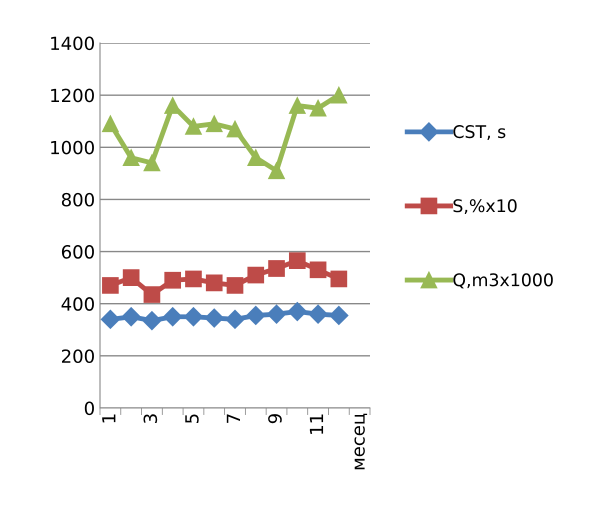 Image resolution: width=615 pixels, height=516 pixels. Describe the element at coordinates (109, 418) in the screenshot. I see `x-tick-label: 1` at that location.